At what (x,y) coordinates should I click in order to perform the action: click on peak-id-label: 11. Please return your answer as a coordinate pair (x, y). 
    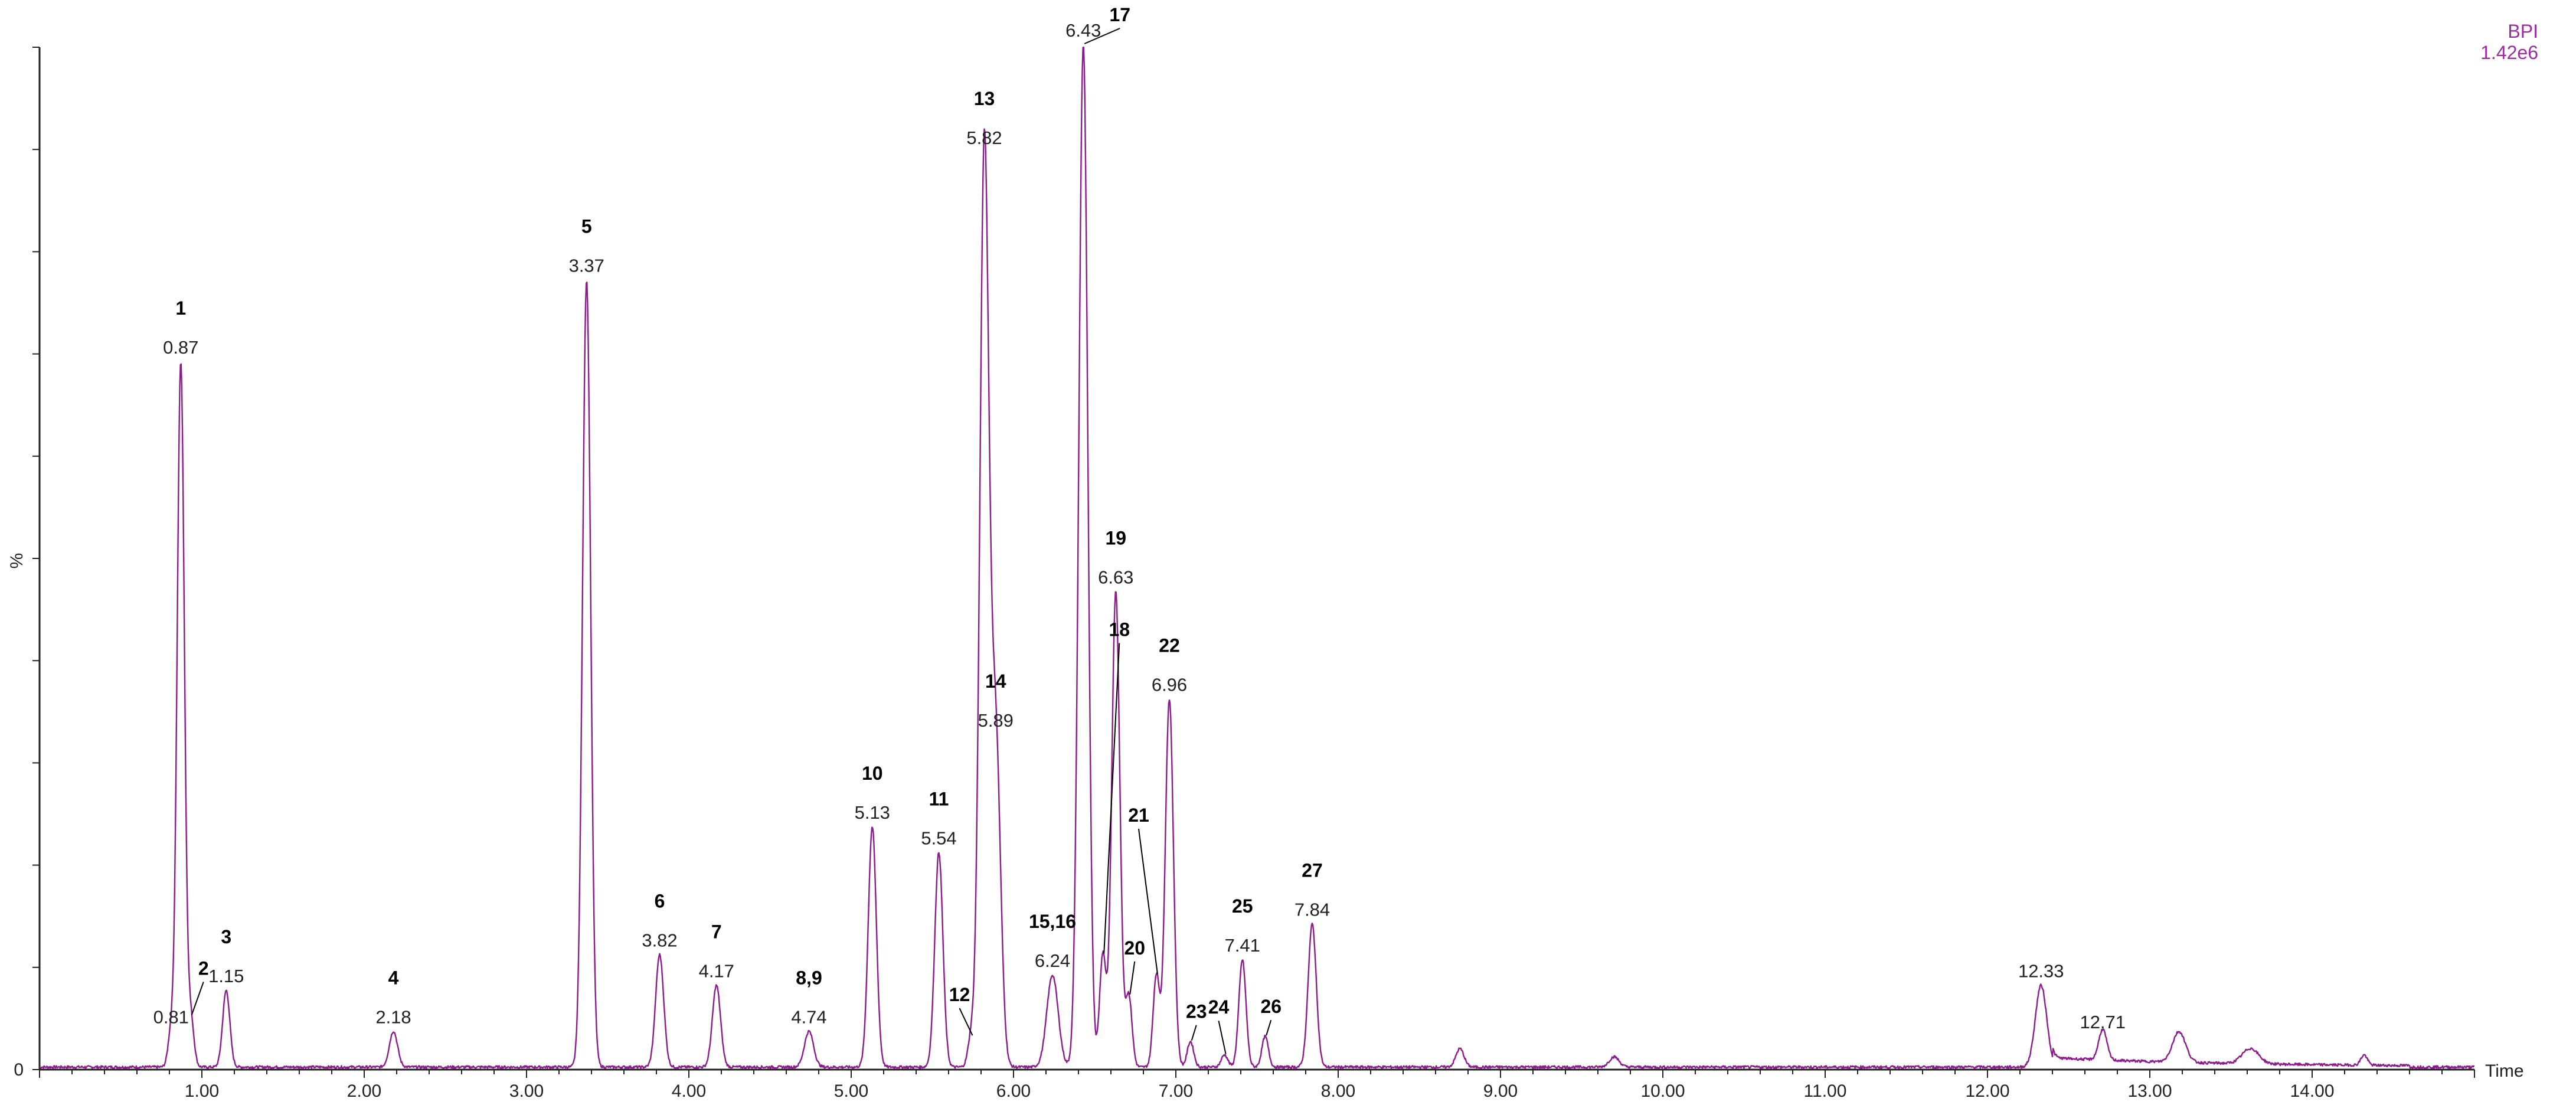
    Looking at the image, I should click on (939, 799).